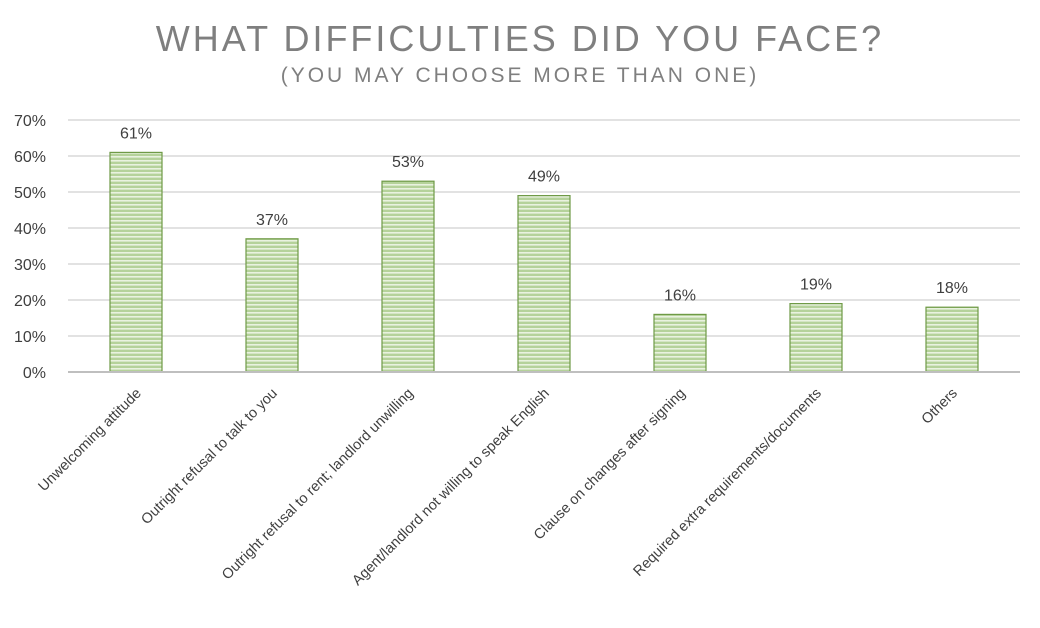 The width and height of the screenshot is (1040, 628). Describe the element at coordinates (30, 337) in the screenshot. I see `y-tick-label: 10%` at that location.